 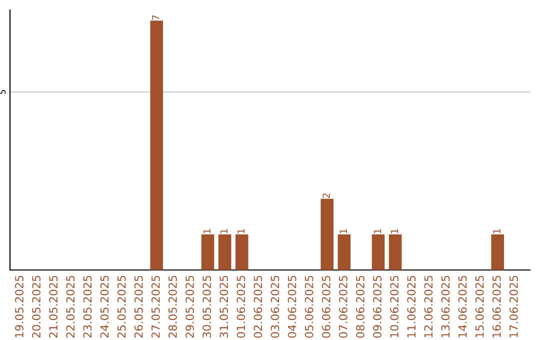 I want to click on x-tick-label: 05.06.2025, so click(x=309, y=307).